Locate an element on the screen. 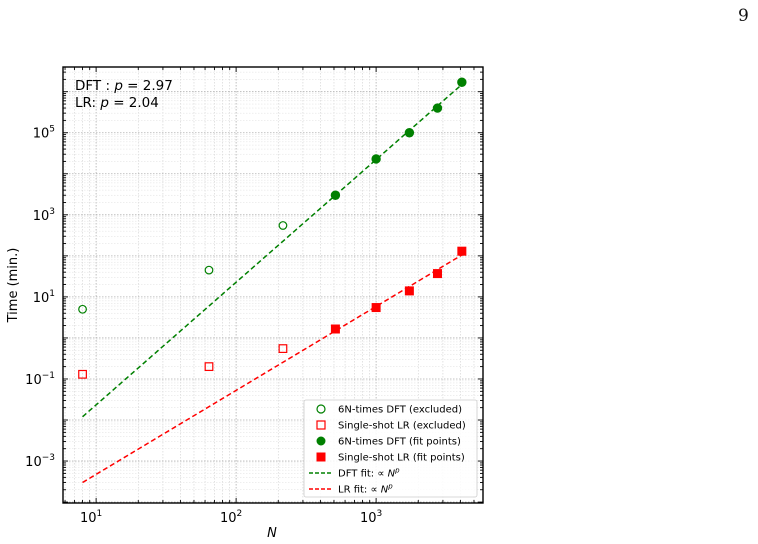  y-tick-label: 10⁵ is located at coordinates (44, 133).